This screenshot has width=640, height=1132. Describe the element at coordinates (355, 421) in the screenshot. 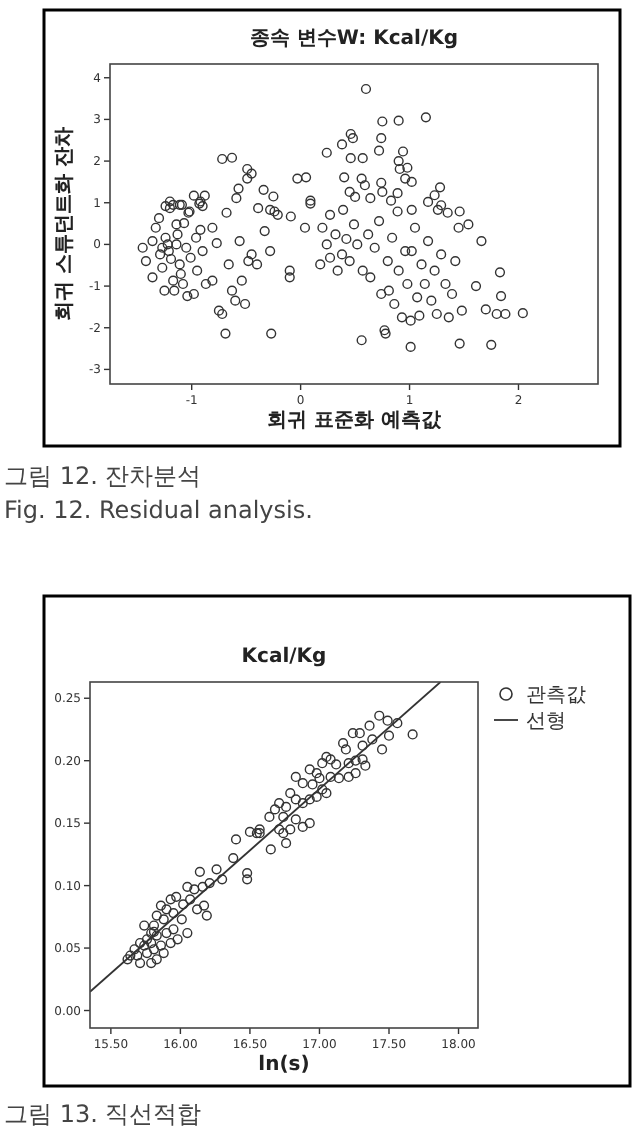

I see `x-axis-title: 회귀 표준화 예측값` at that location.